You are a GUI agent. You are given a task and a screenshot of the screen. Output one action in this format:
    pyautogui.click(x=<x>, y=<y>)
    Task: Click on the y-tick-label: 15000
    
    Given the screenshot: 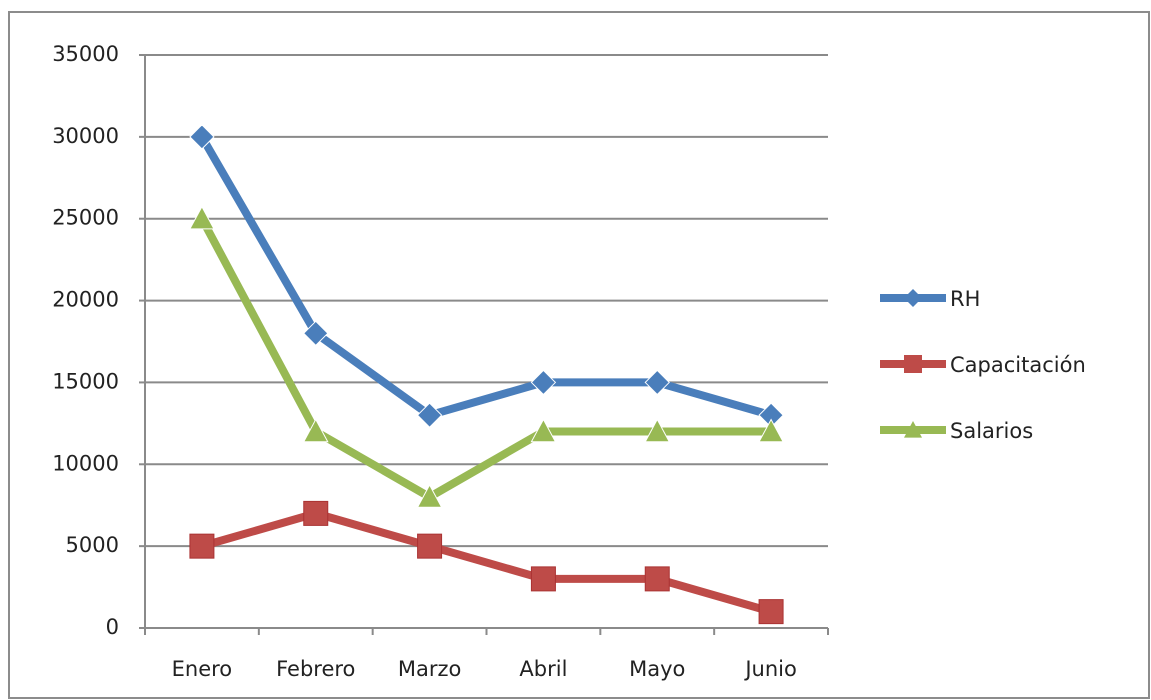 What is the action you would take?
    pyautogui.click(x=85, y=381)
    